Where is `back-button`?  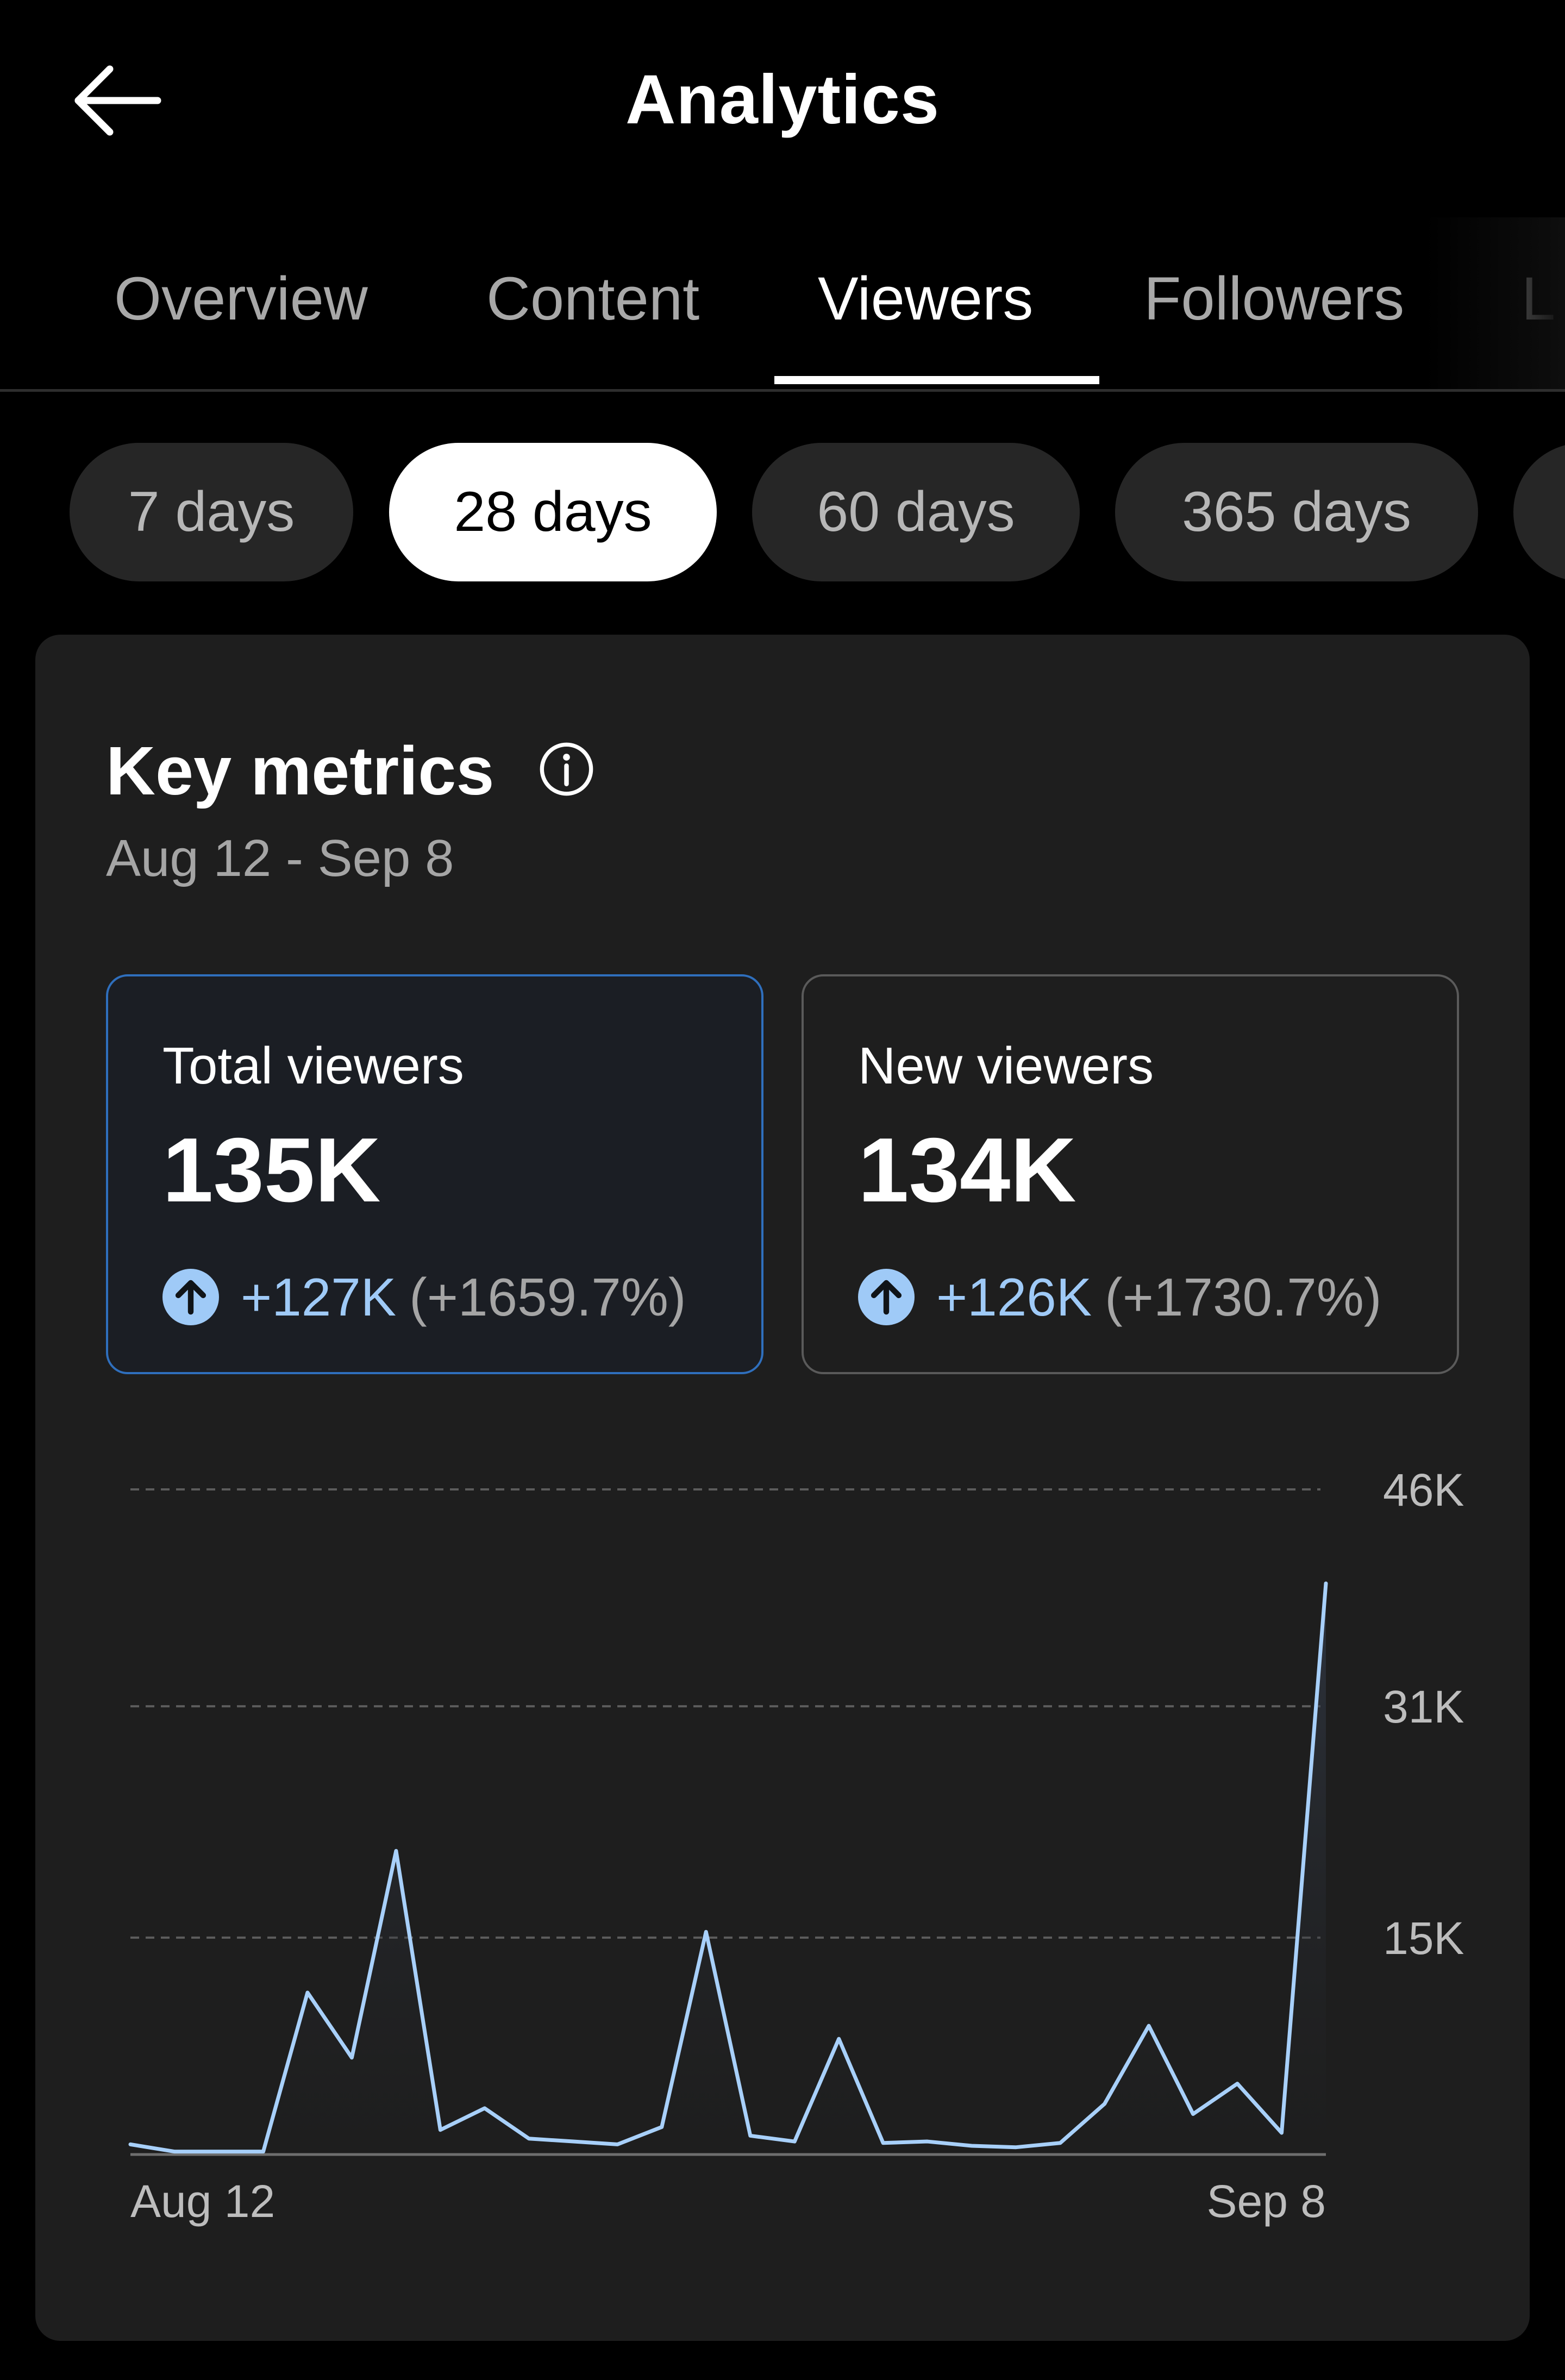 back-button is located at coordinates (119, 100).